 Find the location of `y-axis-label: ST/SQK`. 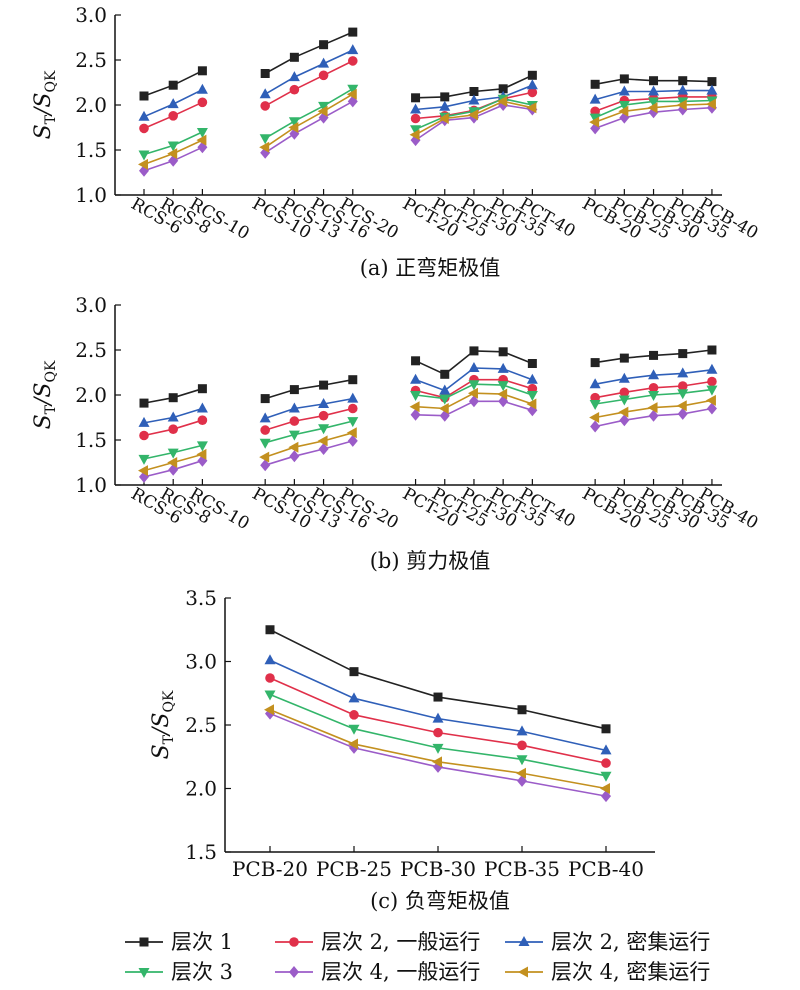

y-axis-label: ST/SQK is located at coordinates (163, 724).